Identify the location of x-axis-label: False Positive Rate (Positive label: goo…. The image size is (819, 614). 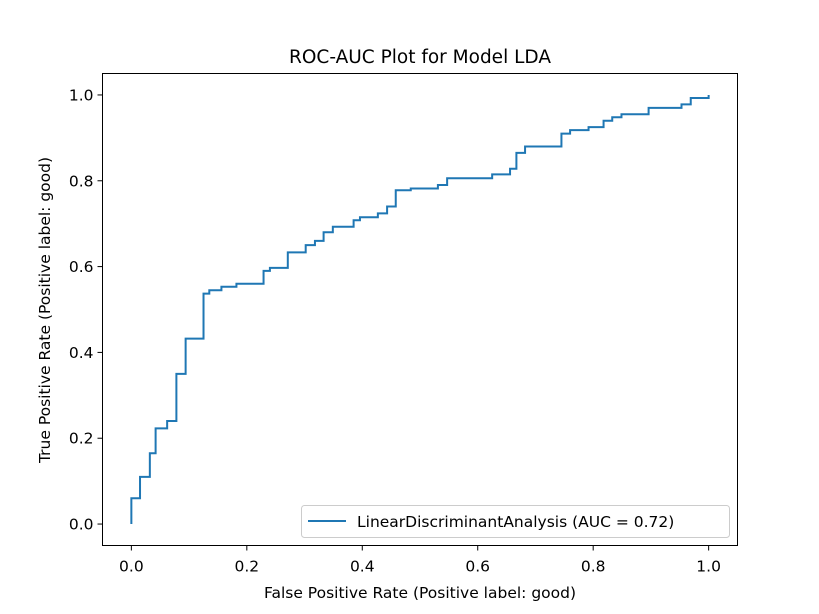
(420, 593).